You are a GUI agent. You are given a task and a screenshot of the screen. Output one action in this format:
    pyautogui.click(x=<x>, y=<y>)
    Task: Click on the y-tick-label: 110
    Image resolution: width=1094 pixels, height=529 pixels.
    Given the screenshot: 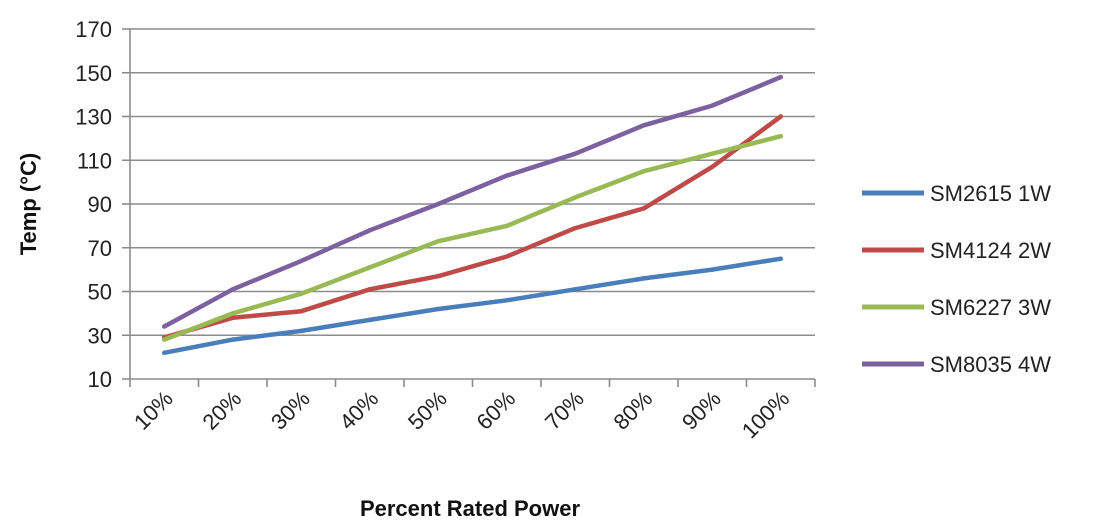 What is the action you would take?
    pyautogui.click(x=94, y=160)
    